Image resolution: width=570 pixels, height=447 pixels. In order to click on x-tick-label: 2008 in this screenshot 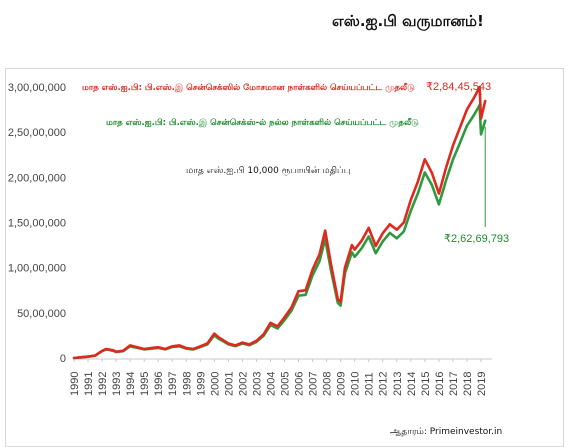, I will do `click(328, 384)`.